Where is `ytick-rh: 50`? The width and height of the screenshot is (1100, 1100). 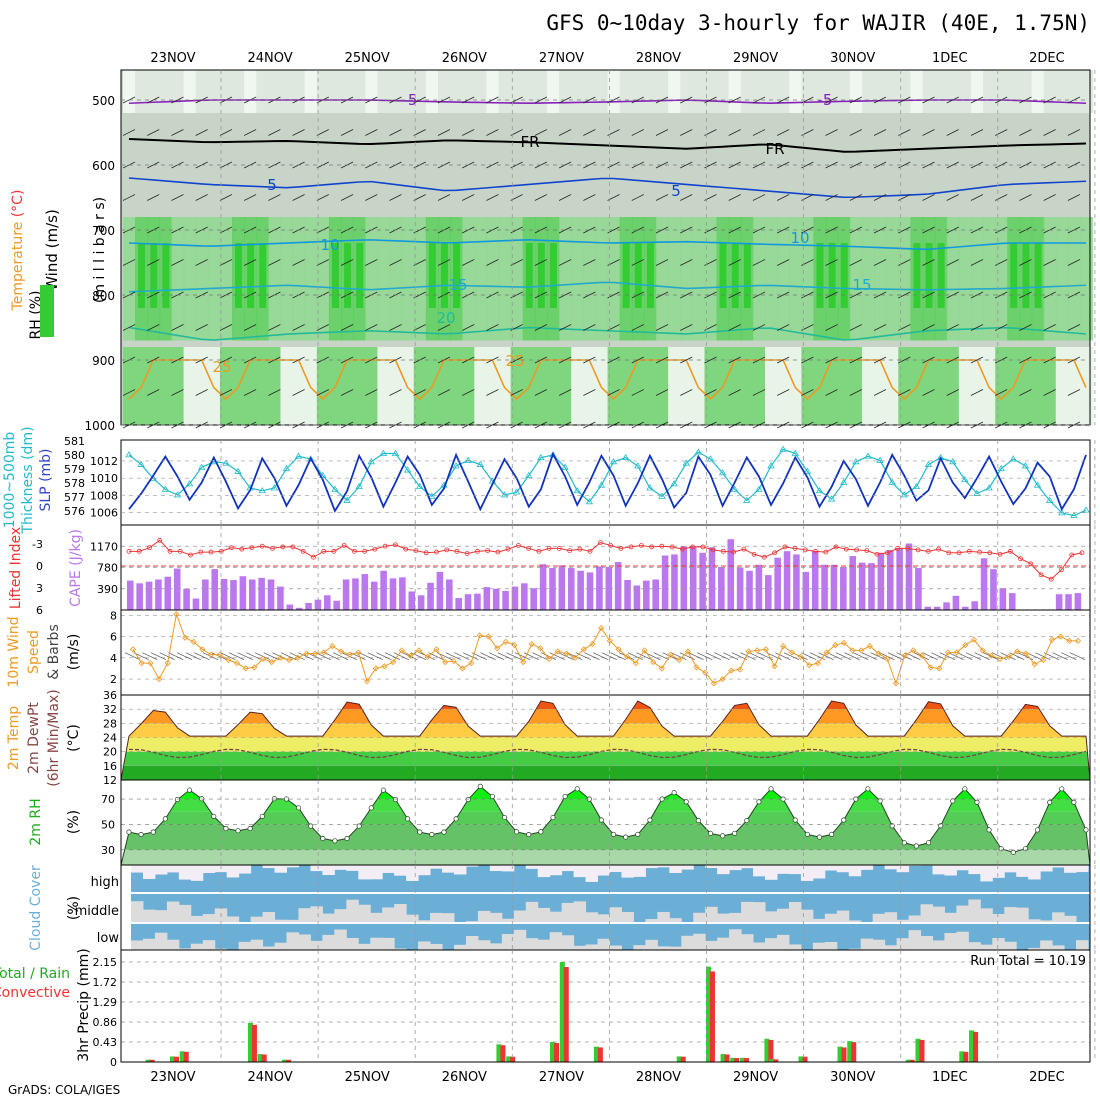
ytick-rh: 50 is located at coordinates (108, 824).